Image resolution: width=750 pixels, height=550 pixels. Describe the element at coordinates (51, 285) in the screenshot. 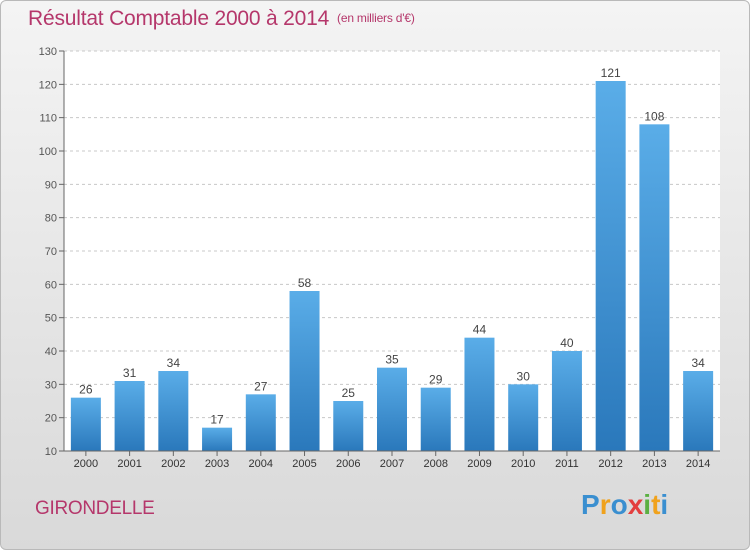

I see `y-tick-label: 60` at that location.